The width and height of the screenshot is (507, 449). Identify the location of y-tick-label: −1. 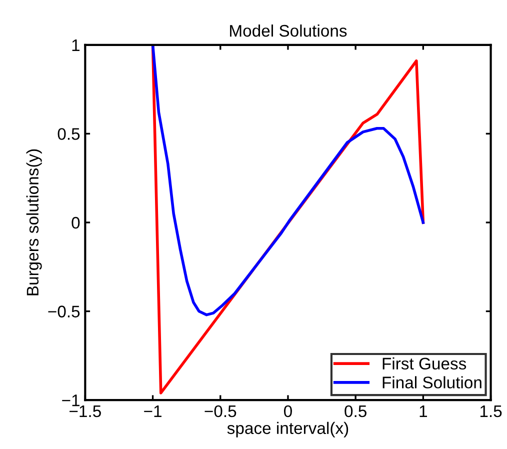
(71, 400).